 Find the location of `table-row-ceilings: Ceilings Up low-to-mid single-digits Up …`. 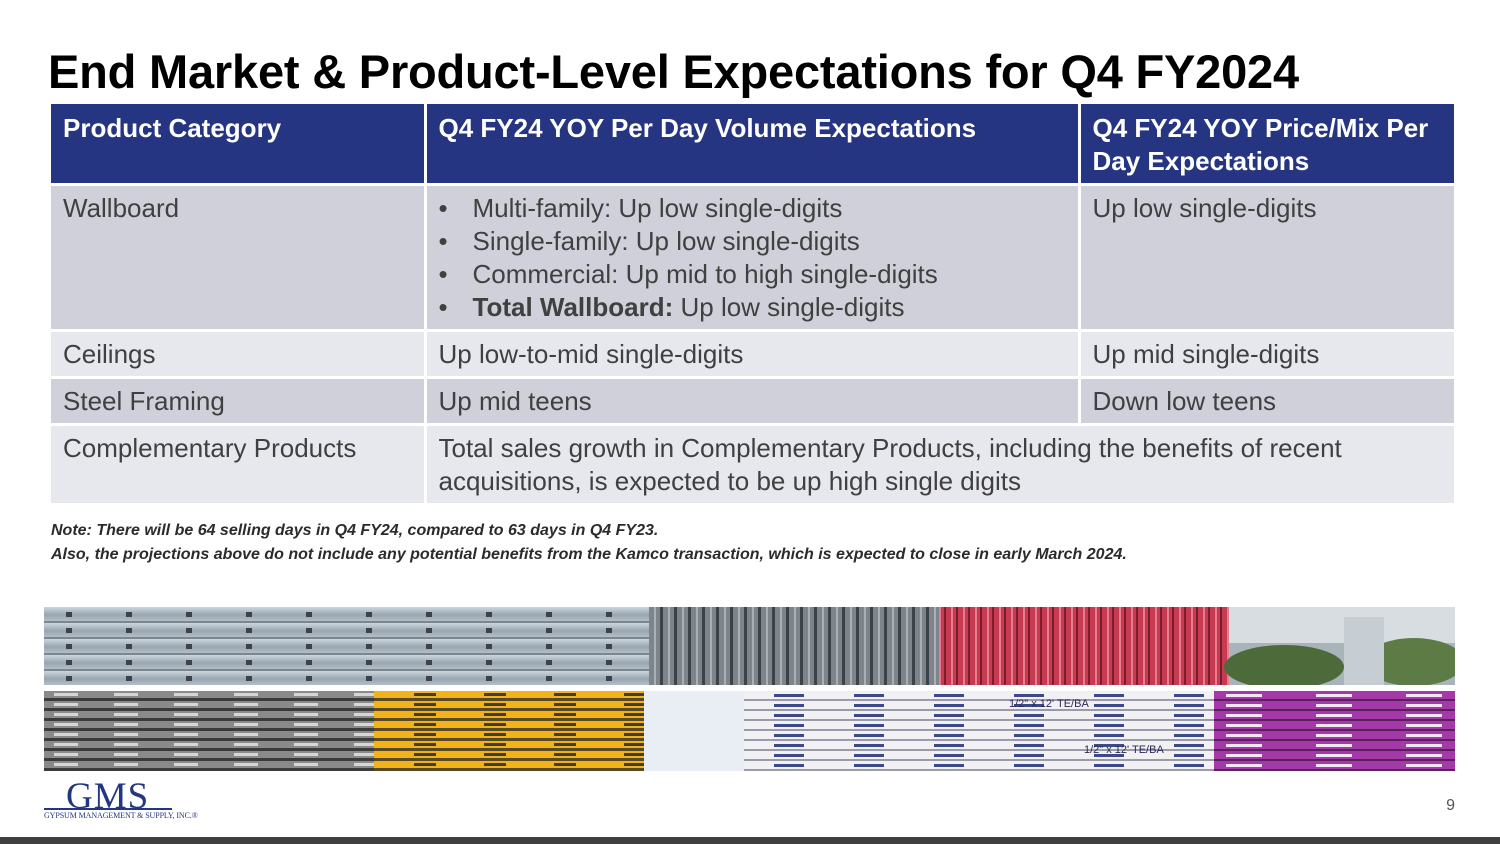

table-row-ceilings: Ceilings Up low-to-mid single-digits Up … is located at coordinates (752, 354).